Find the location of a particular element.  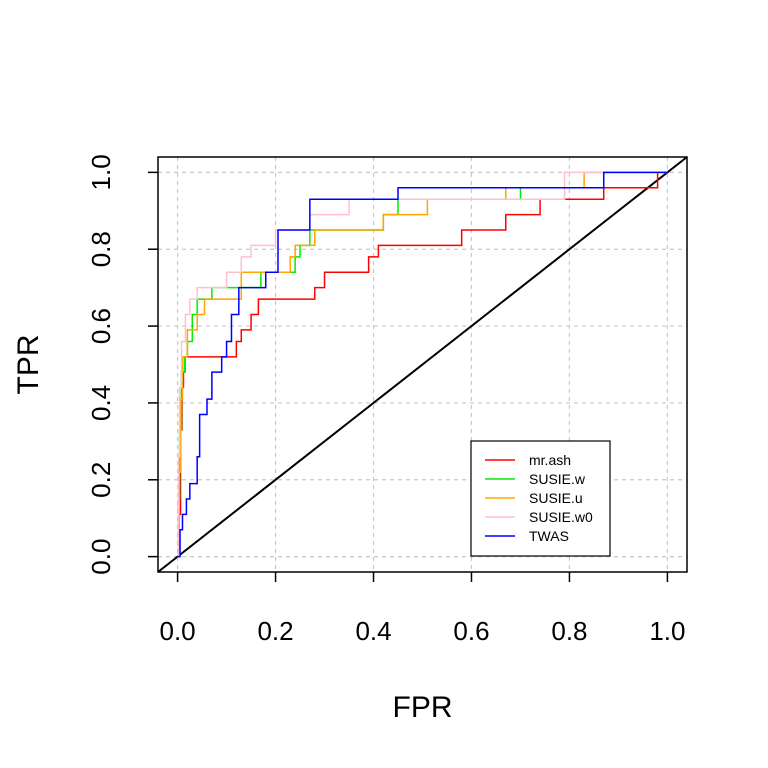

x-tick-label: 0.8 is located at coordinates (569, 631).